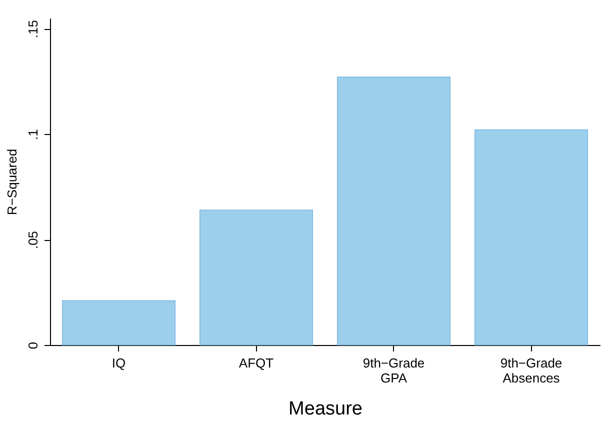  Describe the element at coordinates (33, 346) in the screenshot. I see `y-tick-label: 0` at that location.